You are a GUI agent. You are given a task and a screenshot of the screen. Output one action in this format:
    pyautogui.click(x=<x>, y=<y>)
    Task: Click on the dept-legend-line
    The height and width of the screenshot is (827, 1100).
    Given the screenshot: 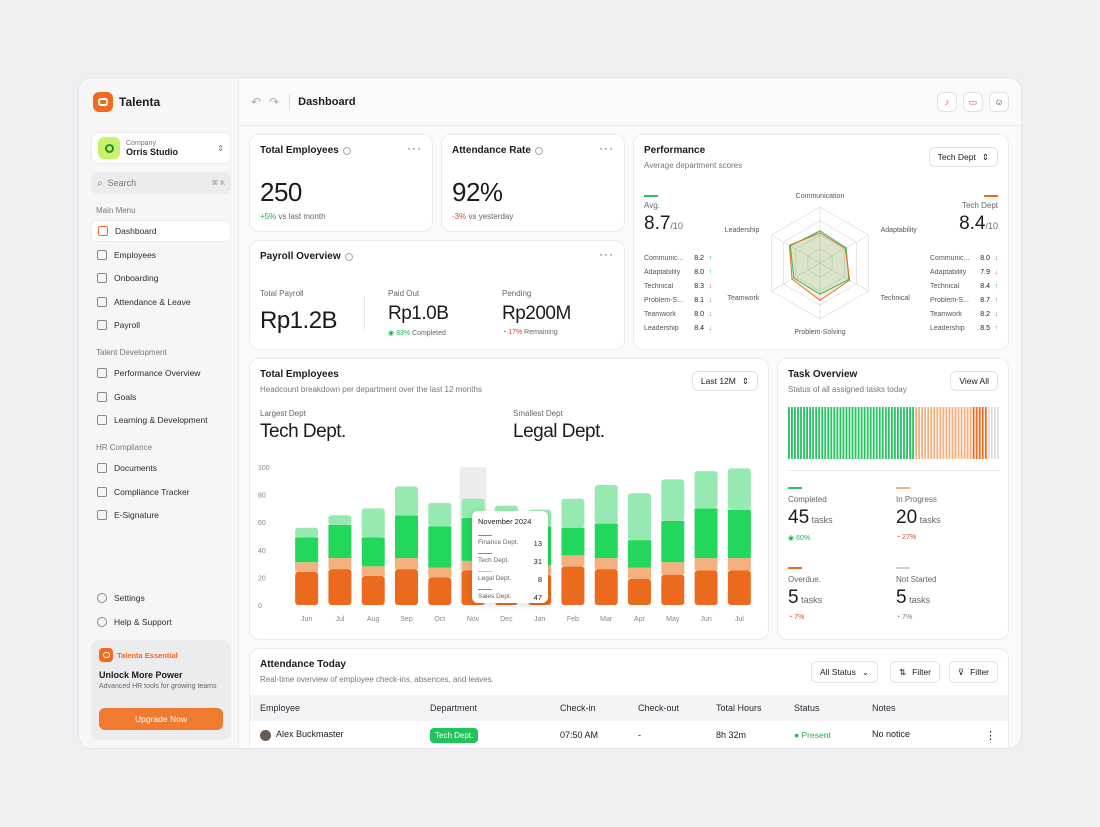 What is the action you would take?
    pyautogui.click(x=991, y=196)
    